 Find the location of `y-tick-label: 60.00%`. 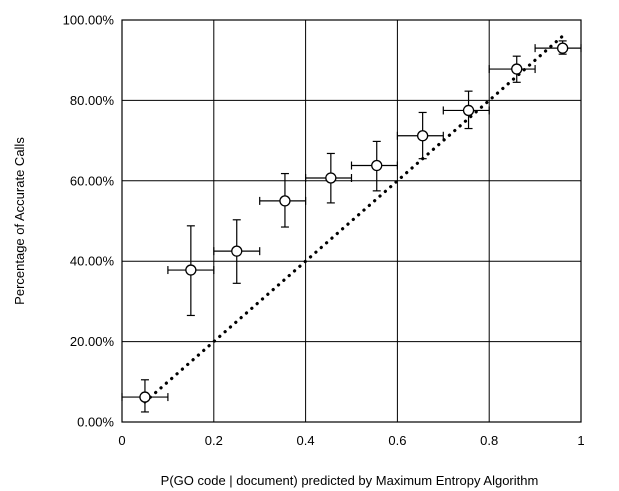

y-tick-label: 60.00% is located at coordinates (92, 180).